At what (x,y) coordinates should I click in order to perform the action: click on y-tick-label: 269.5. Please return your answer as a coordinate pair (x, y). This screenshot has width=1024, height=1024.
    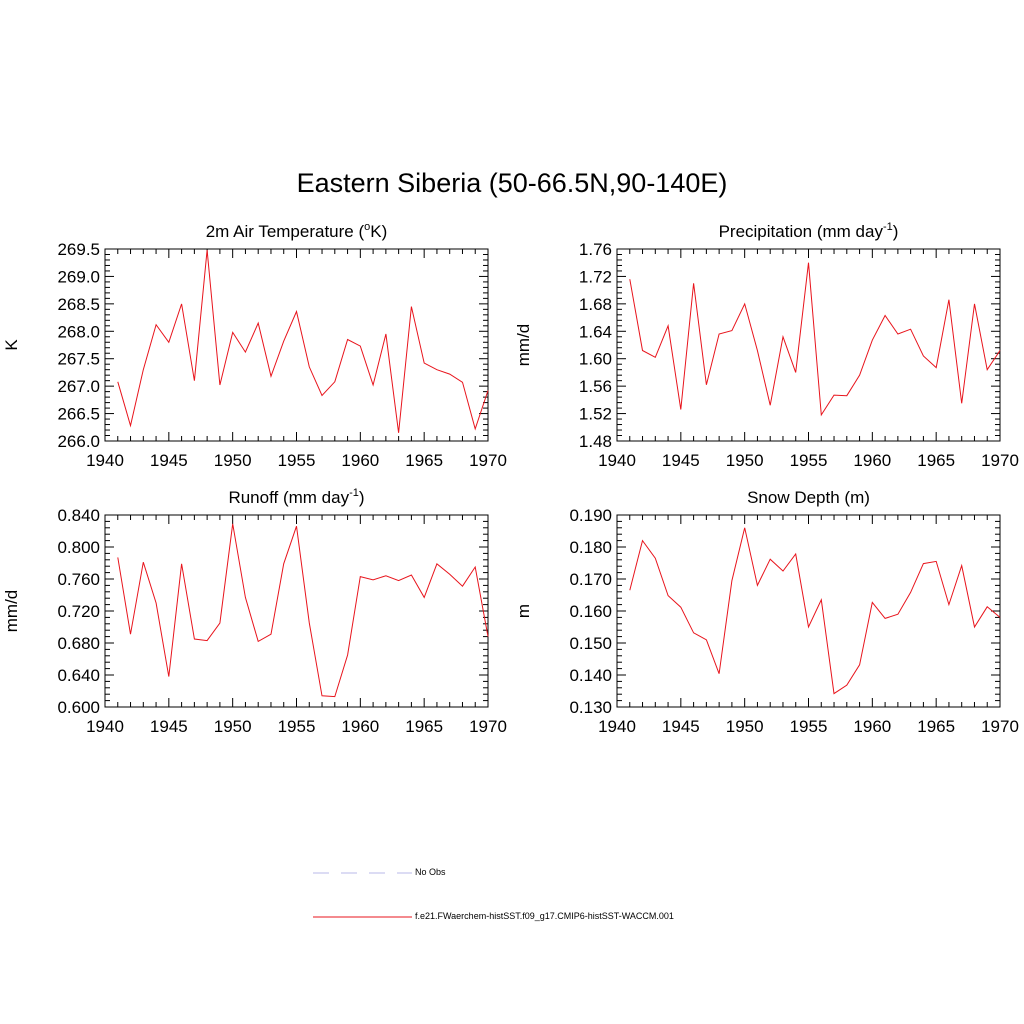
    Looking at the image, I should click on (78, 249).